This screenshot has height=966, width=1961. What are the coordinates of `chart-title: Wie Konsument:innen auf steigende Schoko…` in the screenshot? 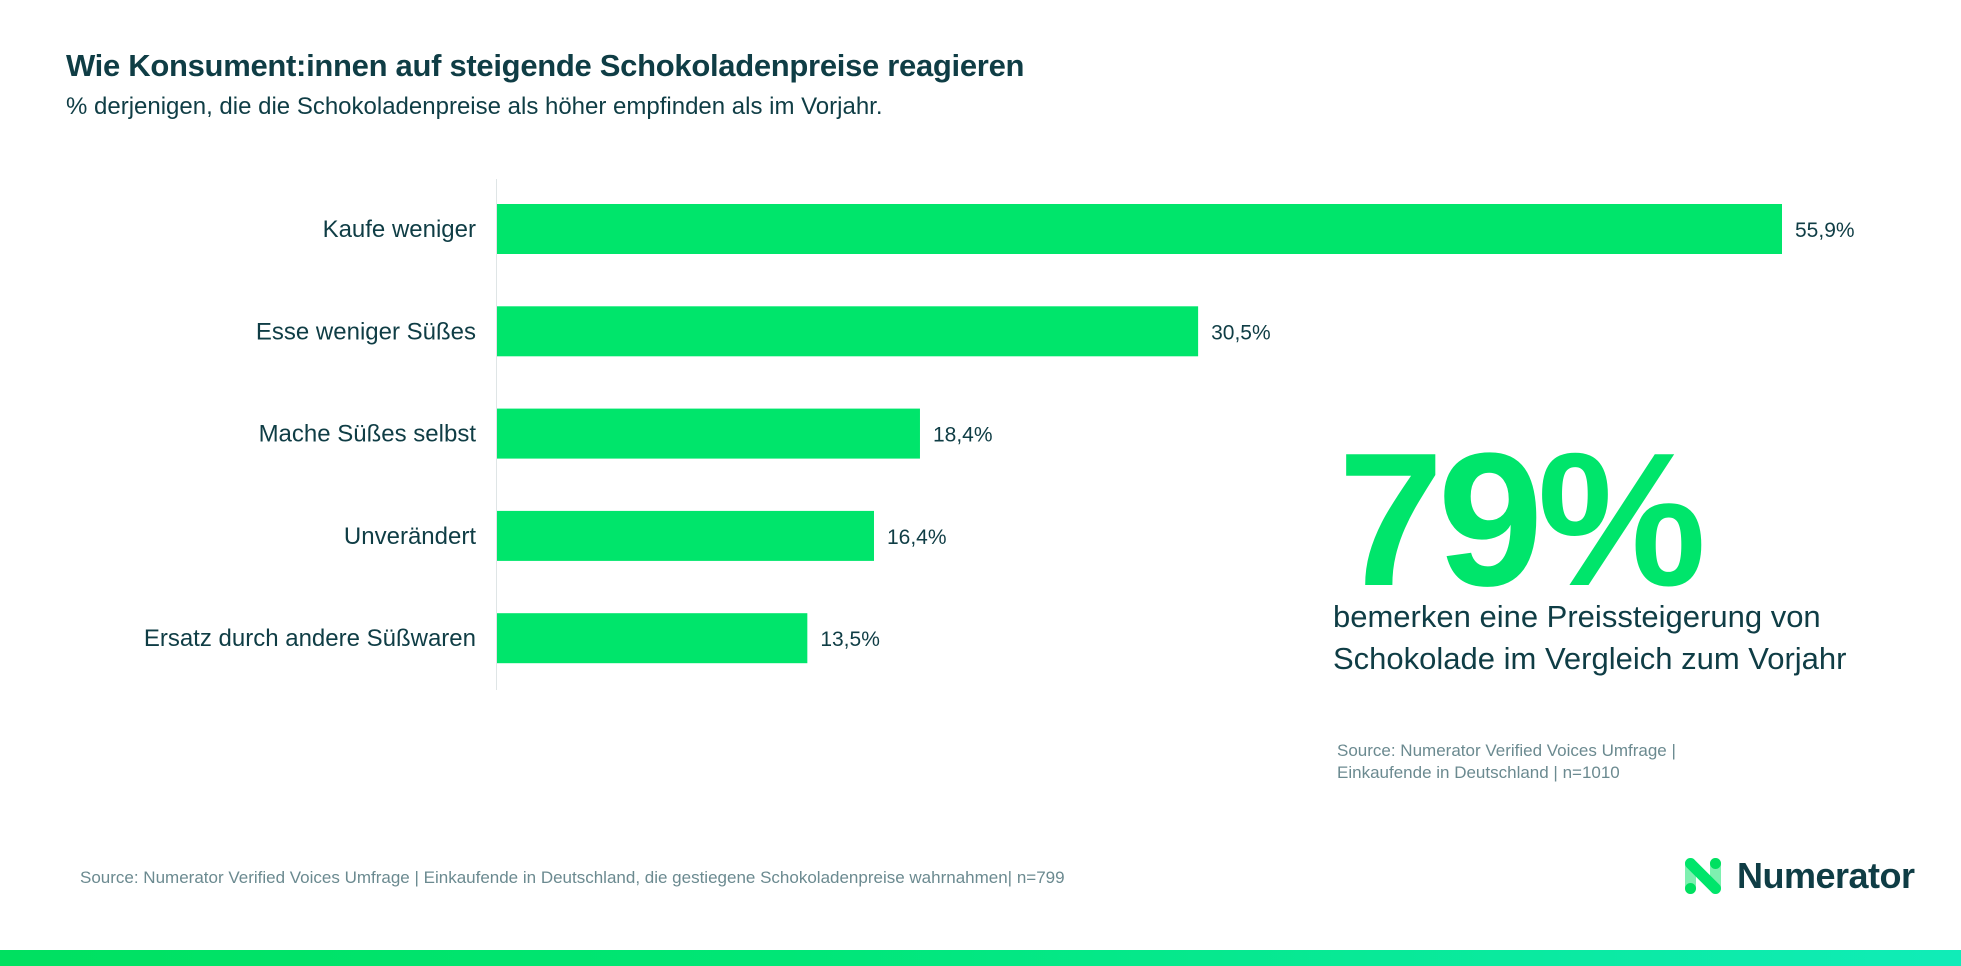 It's located at (545, 65).